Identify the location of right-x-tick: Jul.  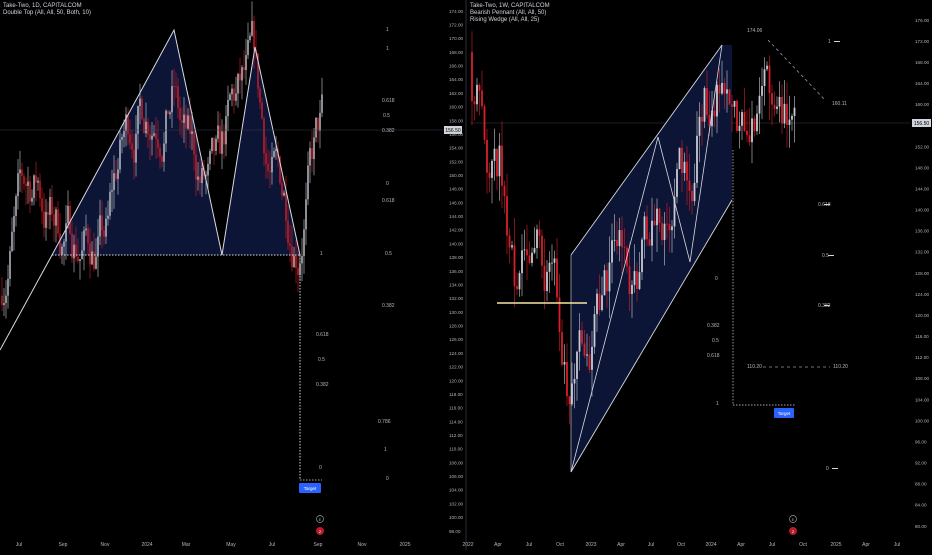
(529, 545).